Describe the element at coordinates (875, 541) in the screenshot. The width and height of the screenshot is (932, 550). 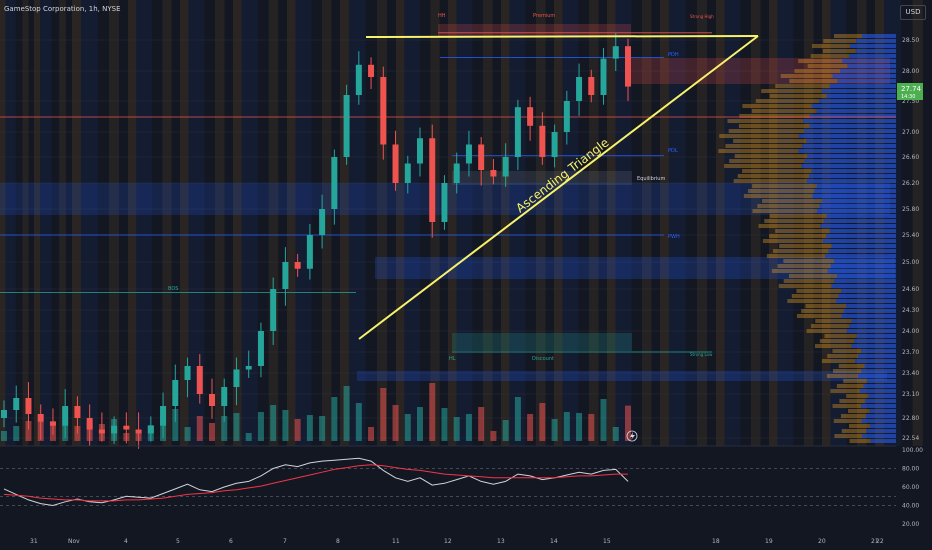
I see `time-tick-label: 21` at that location.